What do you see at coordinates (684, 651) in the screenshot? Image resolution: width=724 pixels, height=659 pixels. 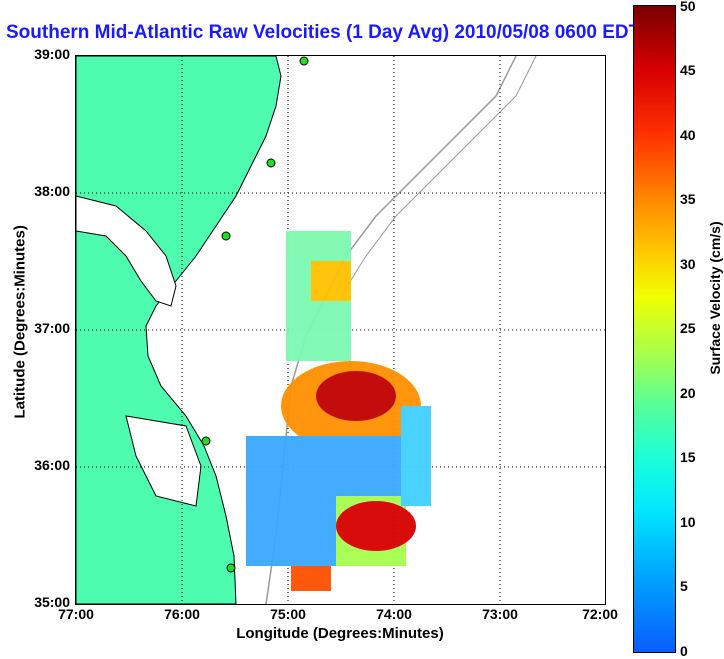 I see `colorbar-tick: 0` at bounding box center [684, 651].